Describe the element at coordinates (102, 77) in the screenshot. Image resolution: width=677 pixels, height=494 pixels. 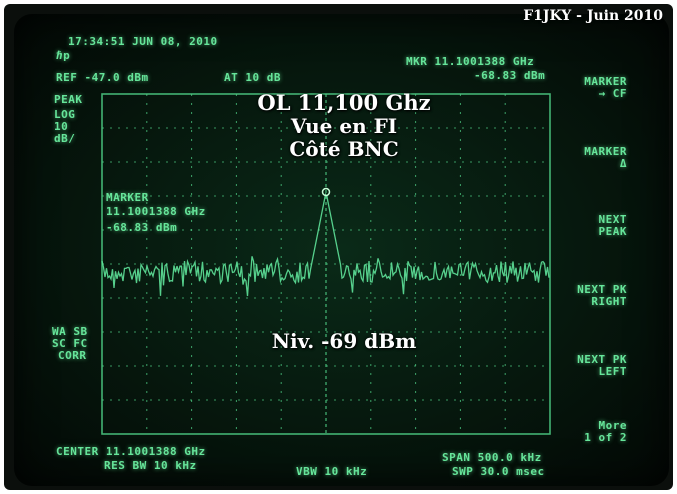
I see `ref-level-readout: REF -47.0 dBm` at that location.